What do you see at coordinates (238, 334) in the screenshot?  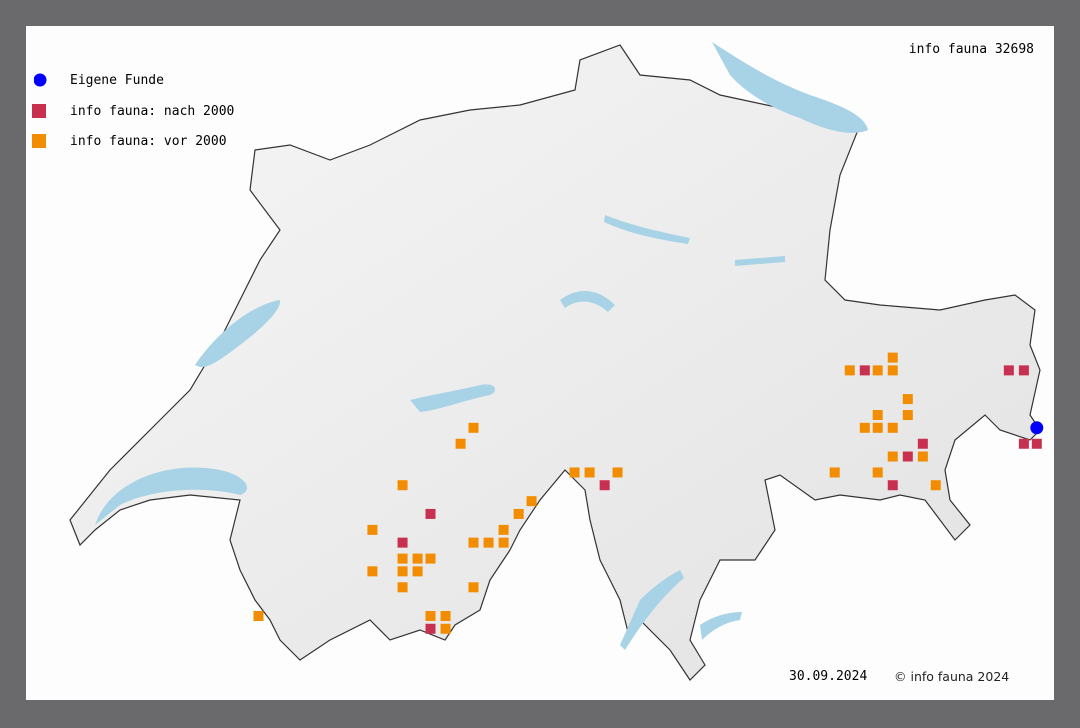 I see `lake-neuchatel` at bounding box center [238, 334].